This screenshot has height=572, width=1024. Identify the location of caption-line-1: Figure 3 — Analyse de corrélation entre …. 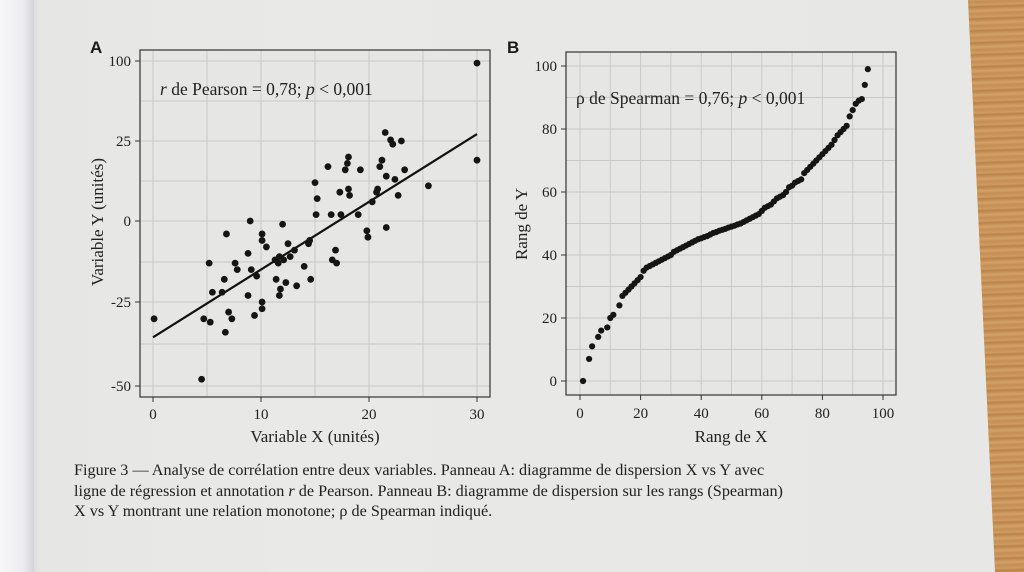
(419, 470).